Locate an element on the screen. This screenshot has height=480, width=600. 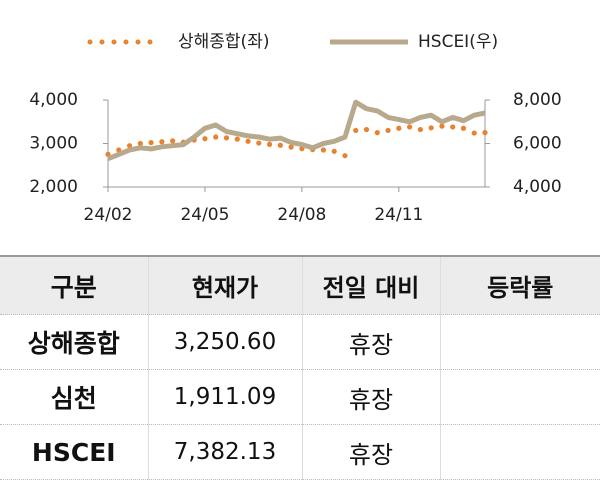
row: 상해종합 3,250.60 휴장 is located at coordinates (300, 342).